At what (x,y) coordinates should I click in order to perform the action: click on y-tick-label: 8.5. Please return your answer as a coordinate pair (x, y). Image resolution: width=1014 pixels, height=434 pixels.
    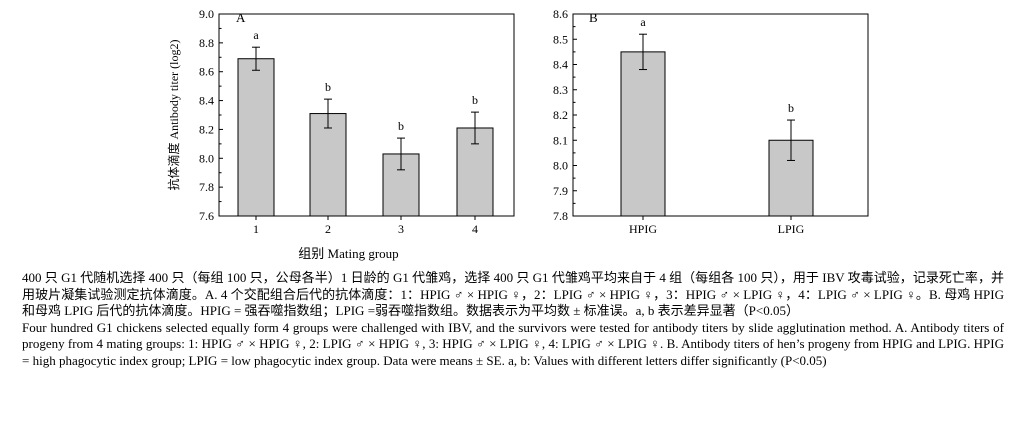
    Looking at the image, I should click on (560, 39).